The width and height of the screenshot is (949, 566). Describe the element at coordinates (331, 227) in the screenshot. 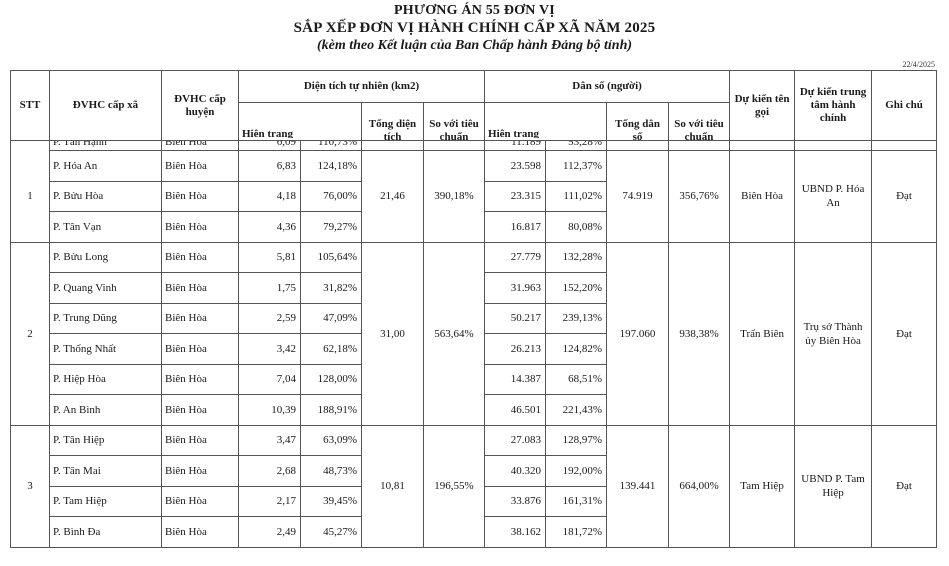

I see `area-percent: 79,27%` at that location.